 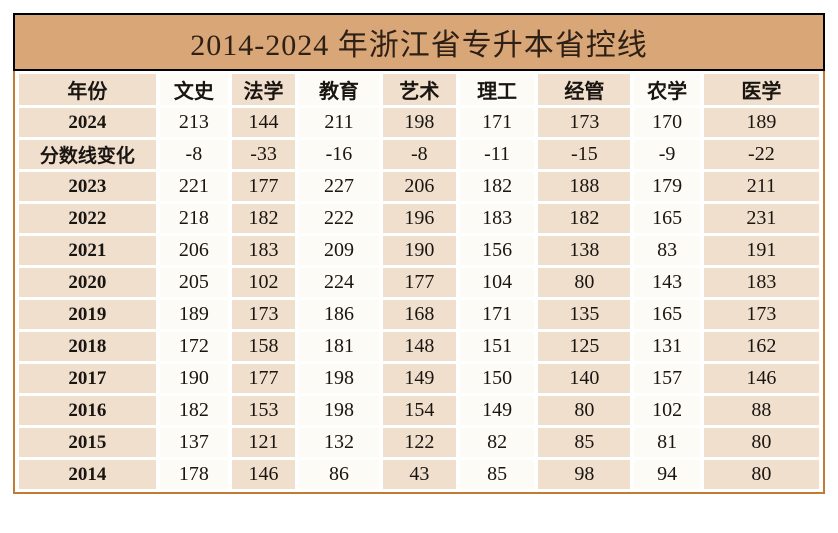 What do you see at coordinates (667, 154) in the screenshot?
I see `table-cell: -9` at bounding box center [667, 154].